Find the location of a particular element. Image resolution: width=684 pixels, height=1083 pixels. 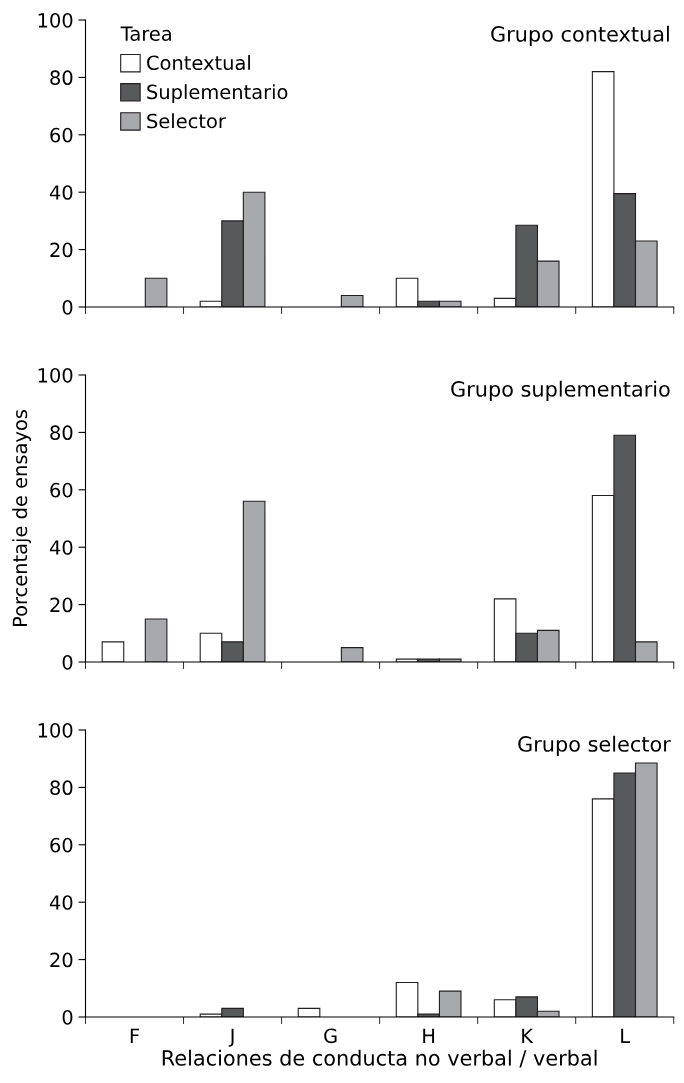

x-axis-title: Relaciones de conducta no verbal / verbal is located at coordinates (379, 1058).